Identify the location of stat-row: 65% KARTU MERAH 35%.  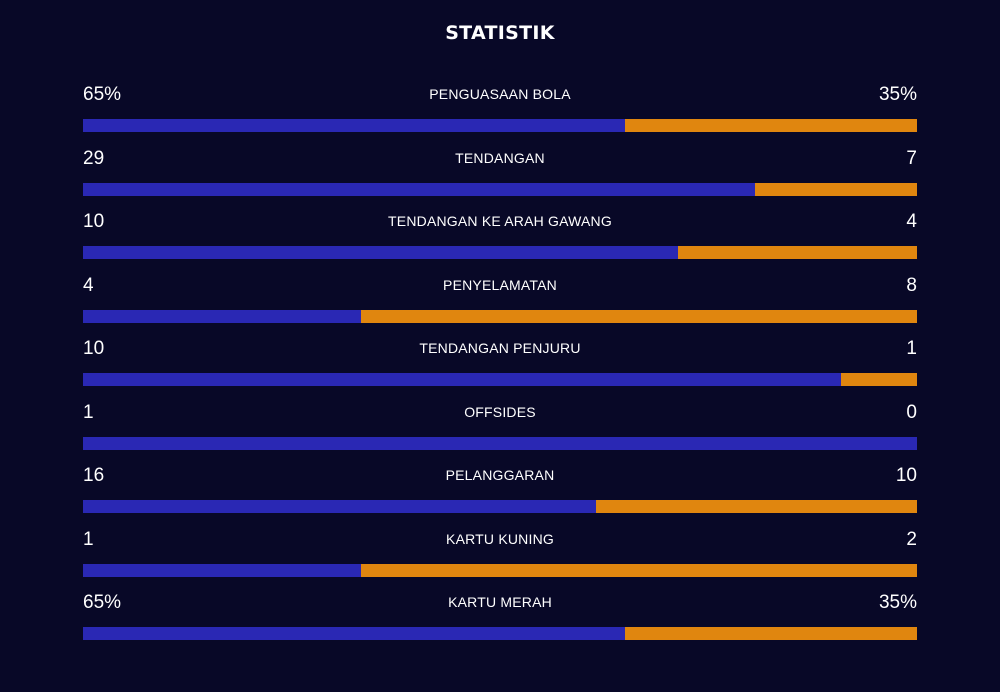
(500, 620).